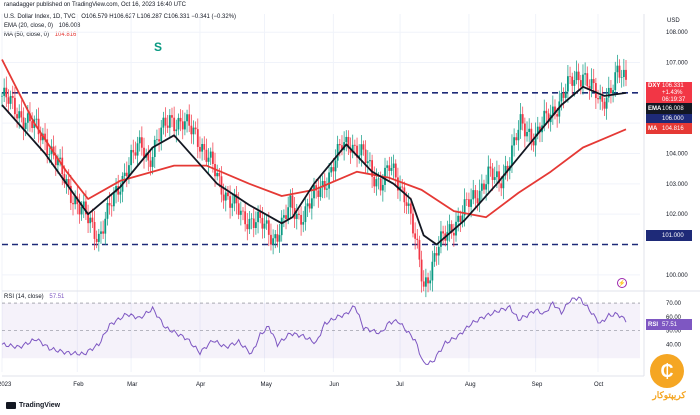 The image size is (700, 415). I want to click on events-icon: ⚡, so click(622, 283).